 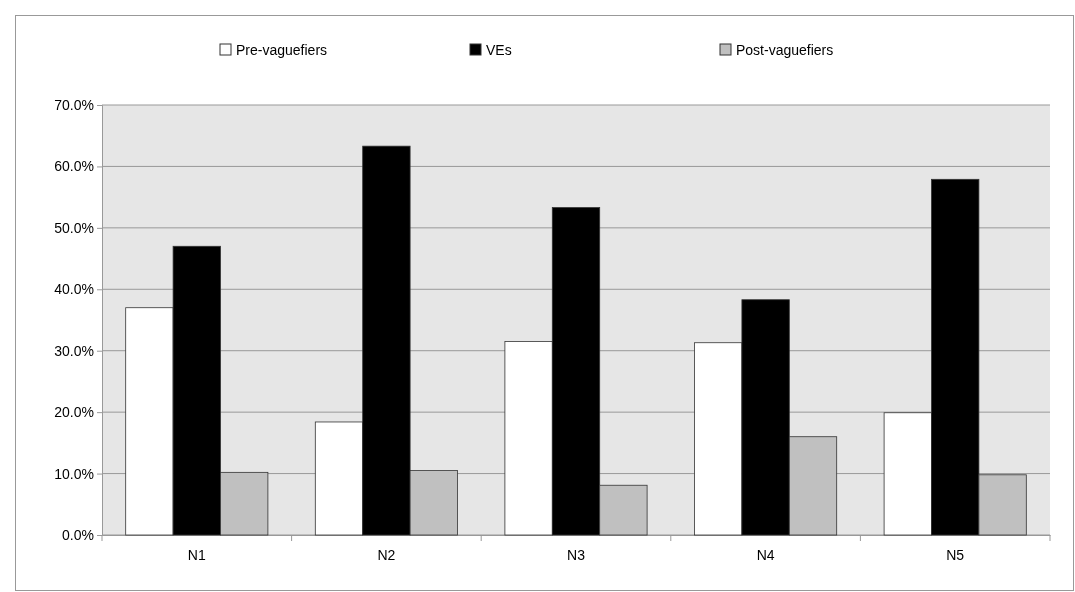 I want to click on legend-label: Post-vaguefiers, so click(x=785, y=50).